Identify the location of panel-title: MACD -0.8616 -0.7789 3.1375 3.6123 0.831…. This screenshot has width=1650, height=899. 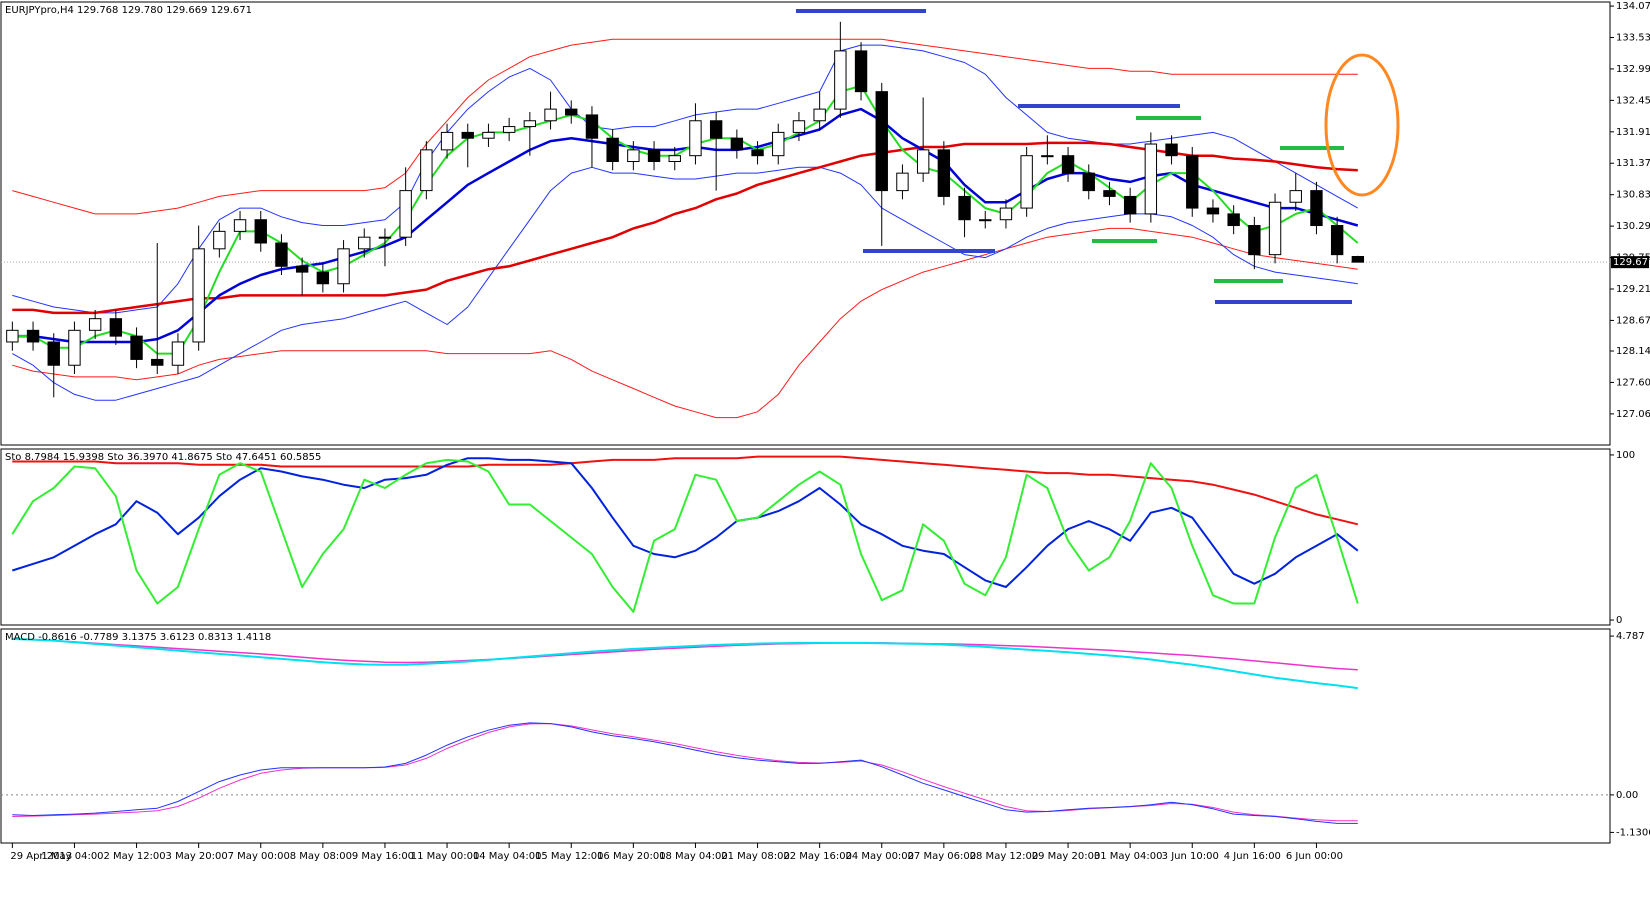
(138, 637).